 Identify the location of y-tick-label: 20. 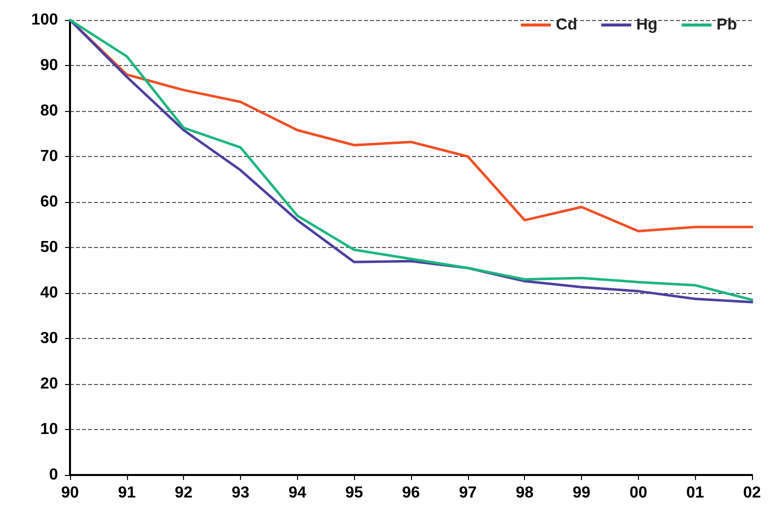
(49, 384).